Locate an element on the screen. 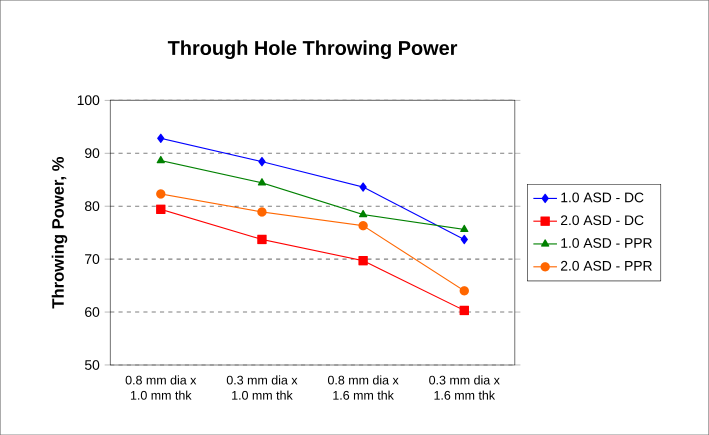 Image resolution: width=709 pixels, height=435 pixels. x-tick-label: 0.3 mm dia x 1.6 mm thk is located at coordinates (464, 387).